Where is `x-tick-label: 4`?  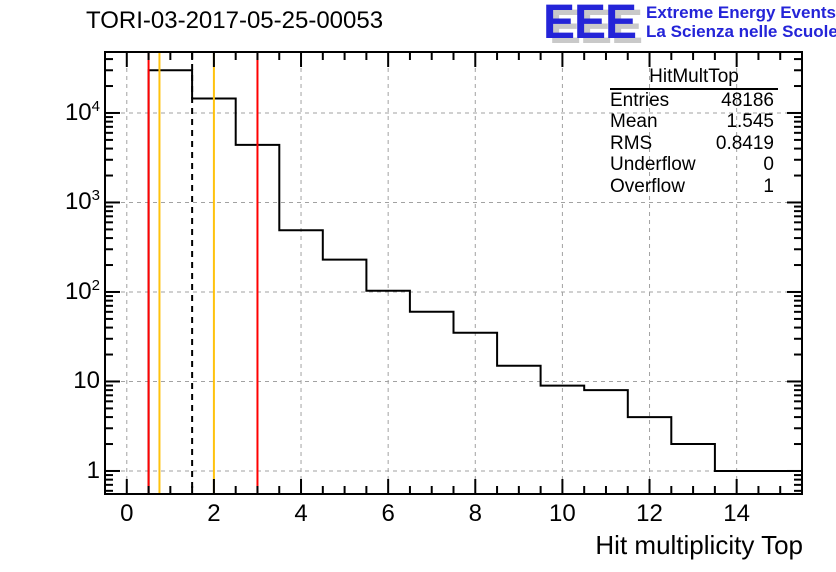 x-tick-label: 4 is located at coordinates (301, 513).